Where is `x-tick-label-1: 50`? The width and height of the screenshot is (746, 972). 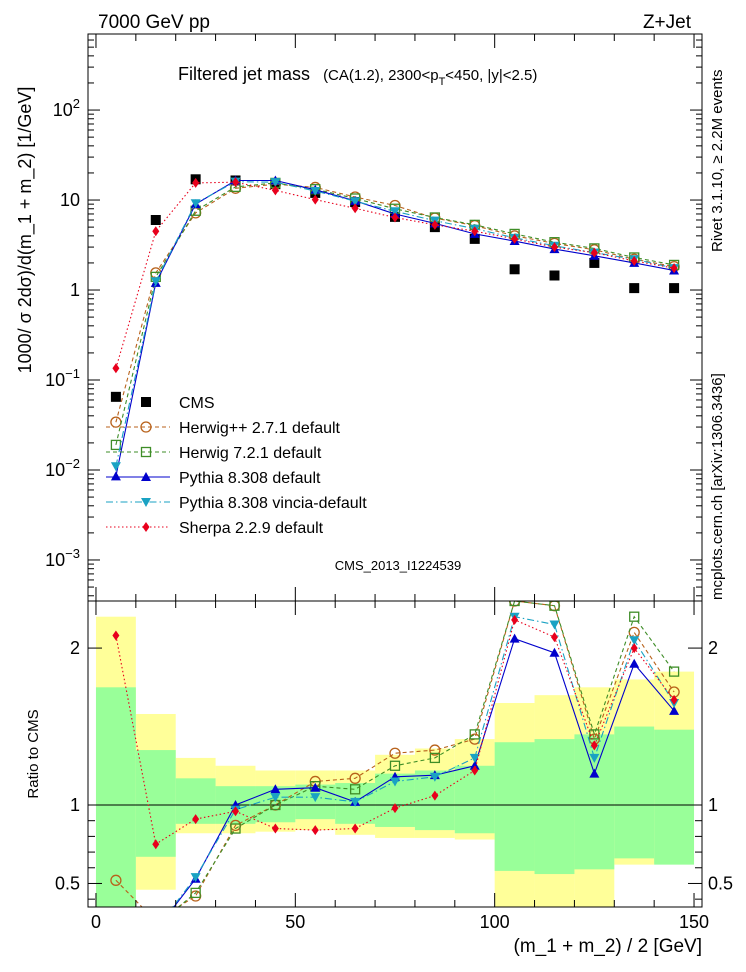
x-tick-label-1: 50 is located at coordinates (295, 922).